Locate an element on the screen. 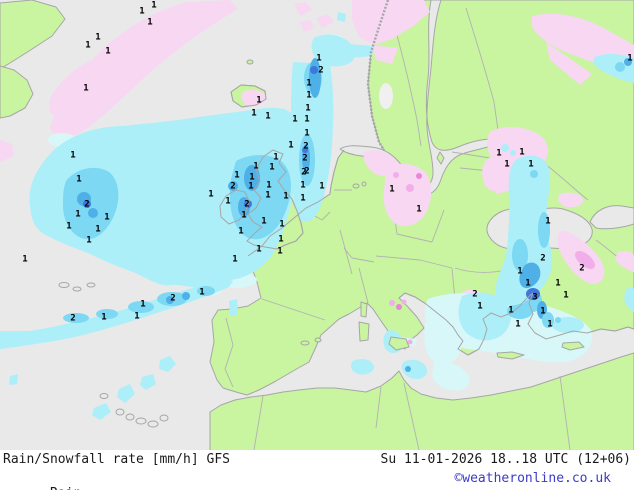 The width and height of the screenshot is (634, 490). land-greenland-b is located at coordinates (17, 92).